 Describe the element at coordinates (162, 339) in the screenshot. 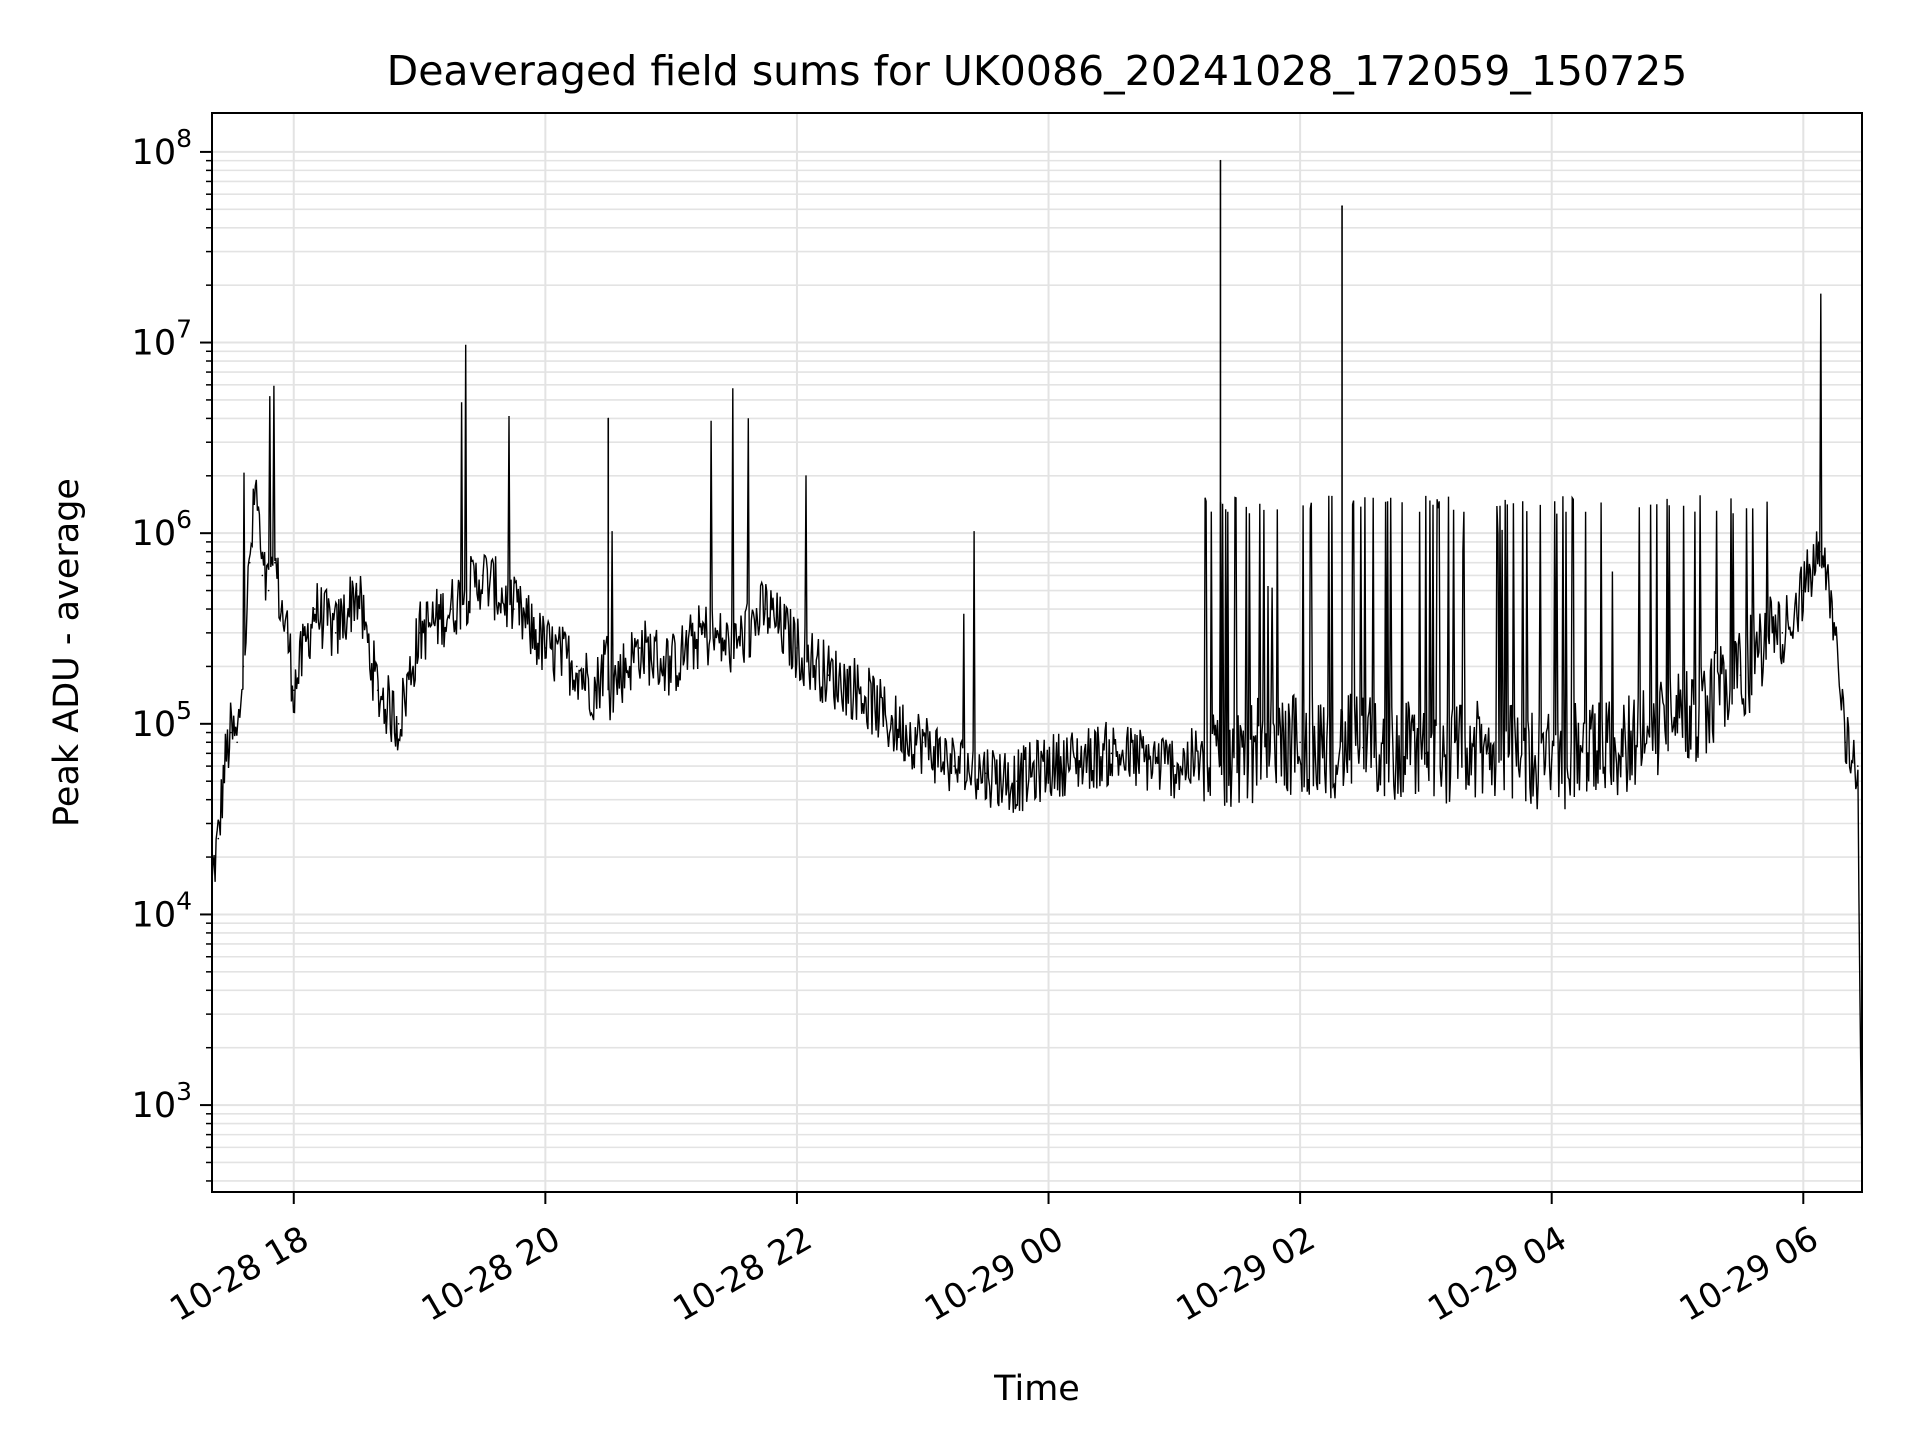

I see `y-tick-label: 10⁷` at that location.